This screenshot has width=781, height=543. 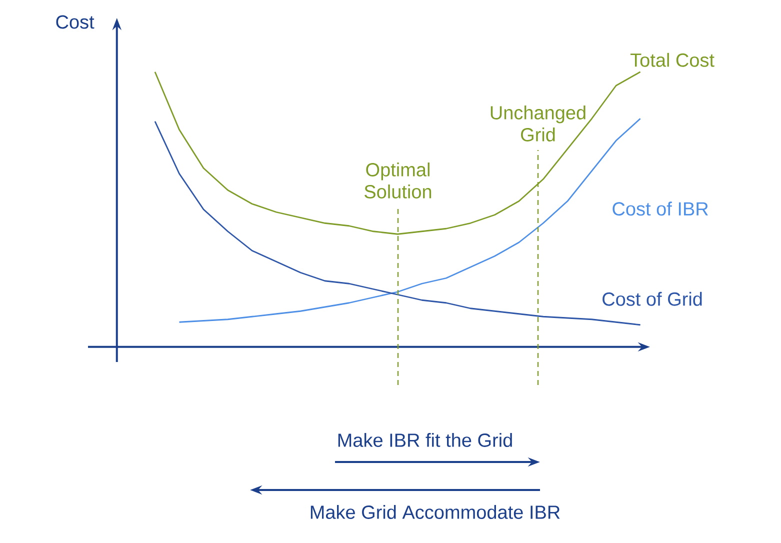 I want to click on text: Make IBR fit the Grid, so click(x=425, y=440).